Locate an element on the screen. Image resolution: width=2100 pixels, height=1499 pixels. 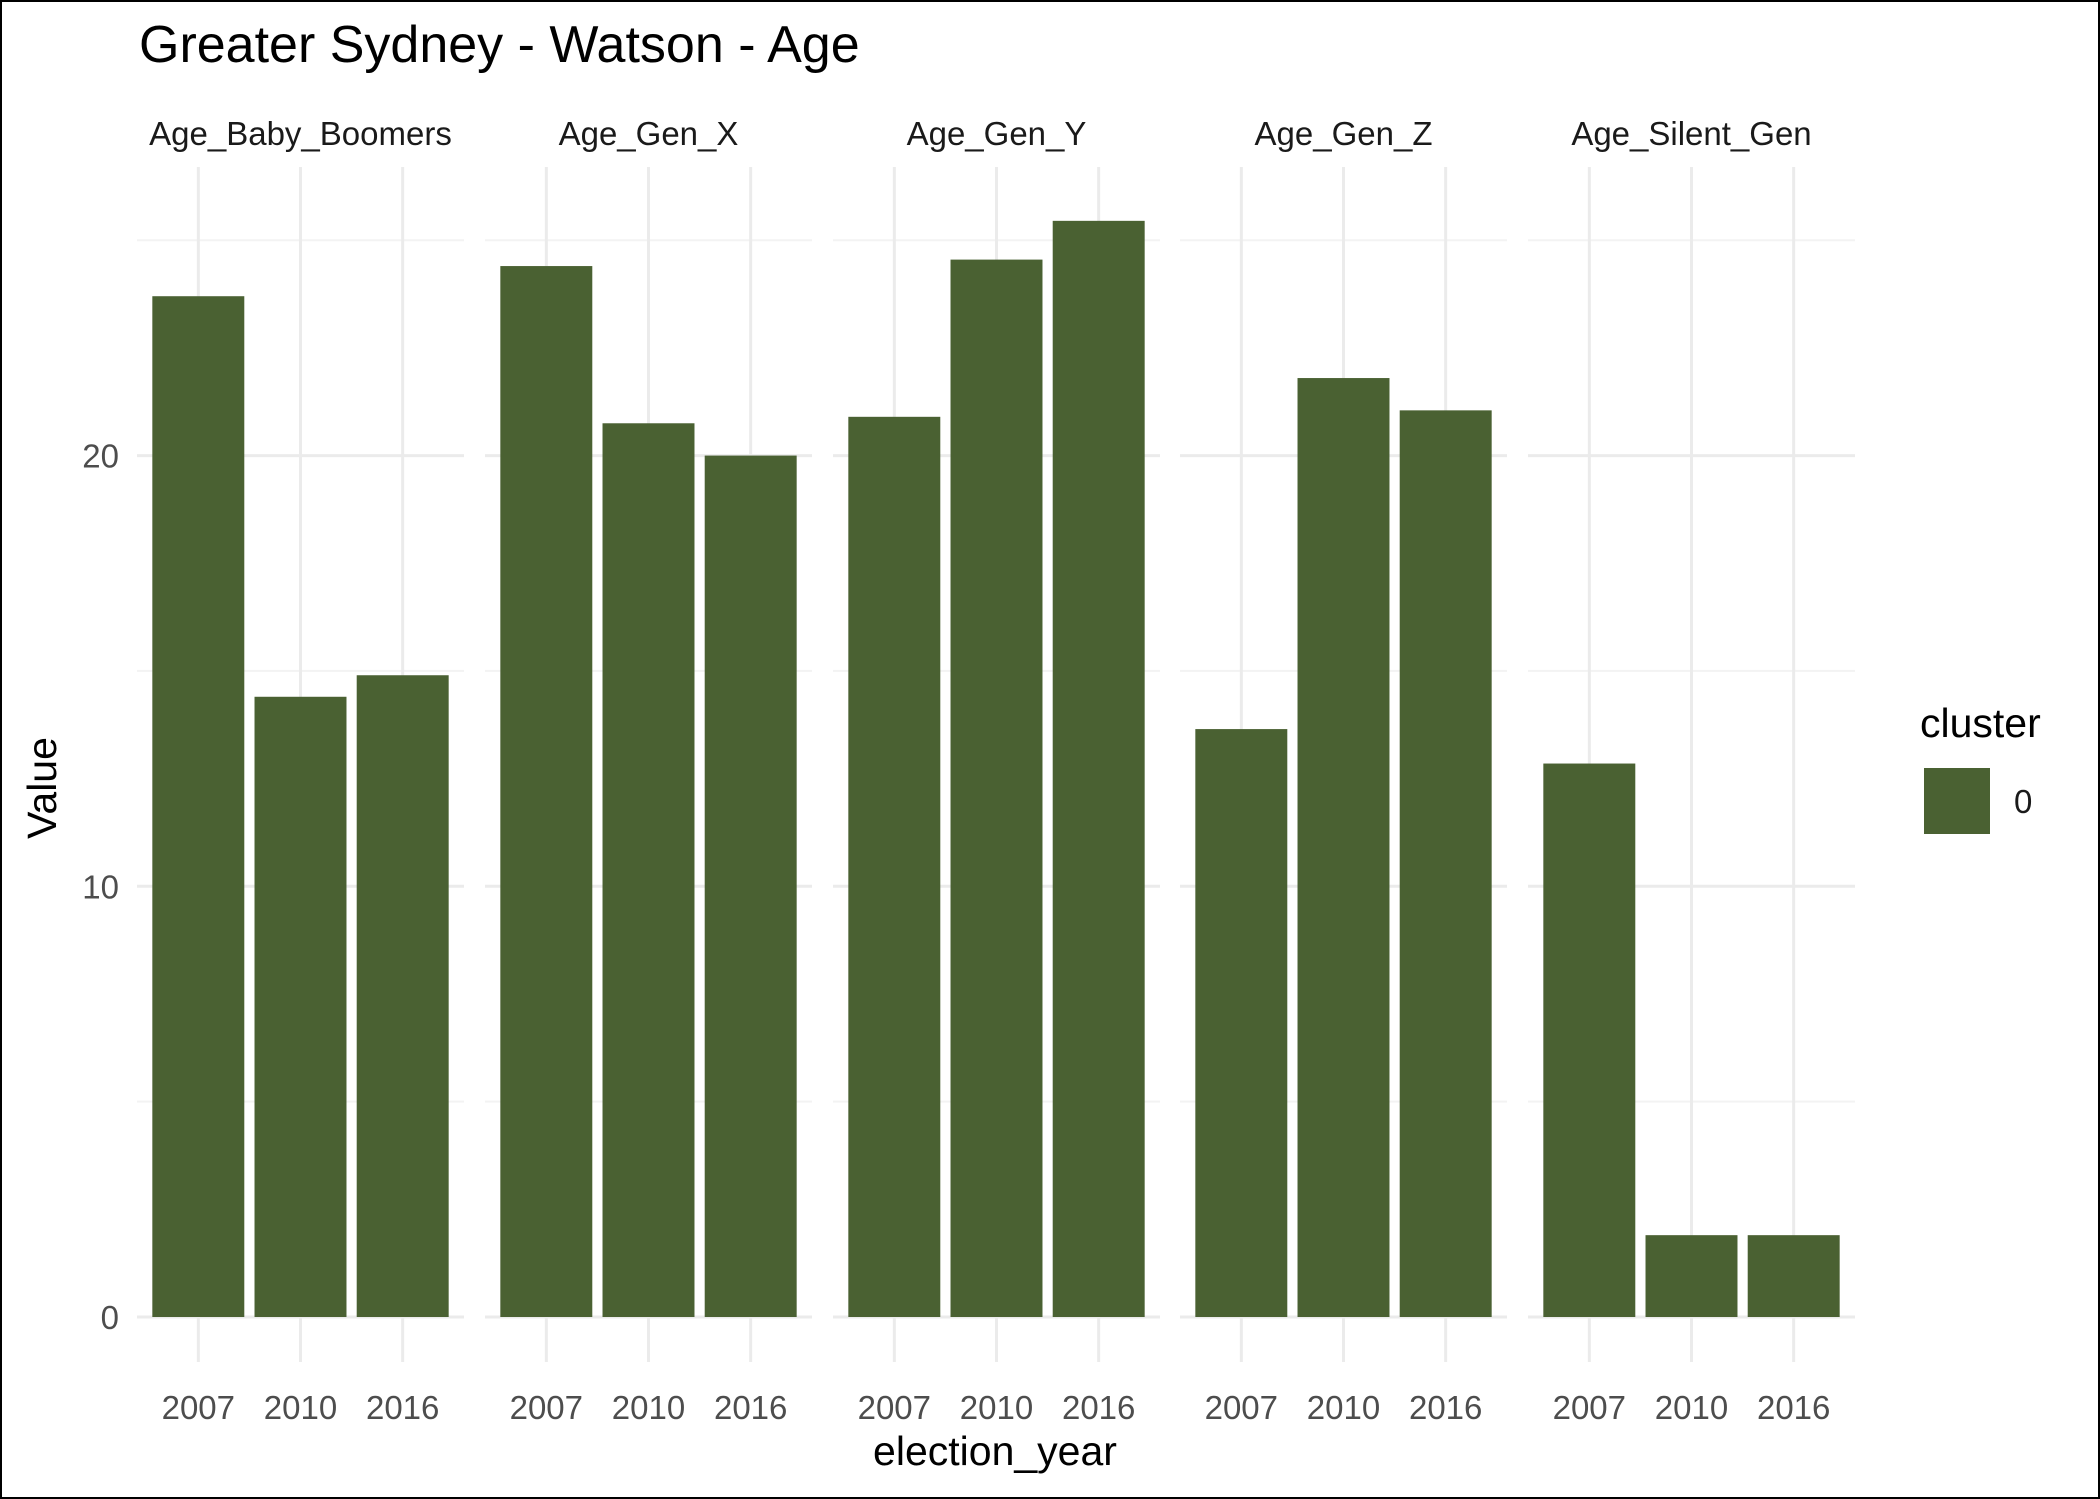
y-tick-label: 10 is located at coordinates (100, 886).